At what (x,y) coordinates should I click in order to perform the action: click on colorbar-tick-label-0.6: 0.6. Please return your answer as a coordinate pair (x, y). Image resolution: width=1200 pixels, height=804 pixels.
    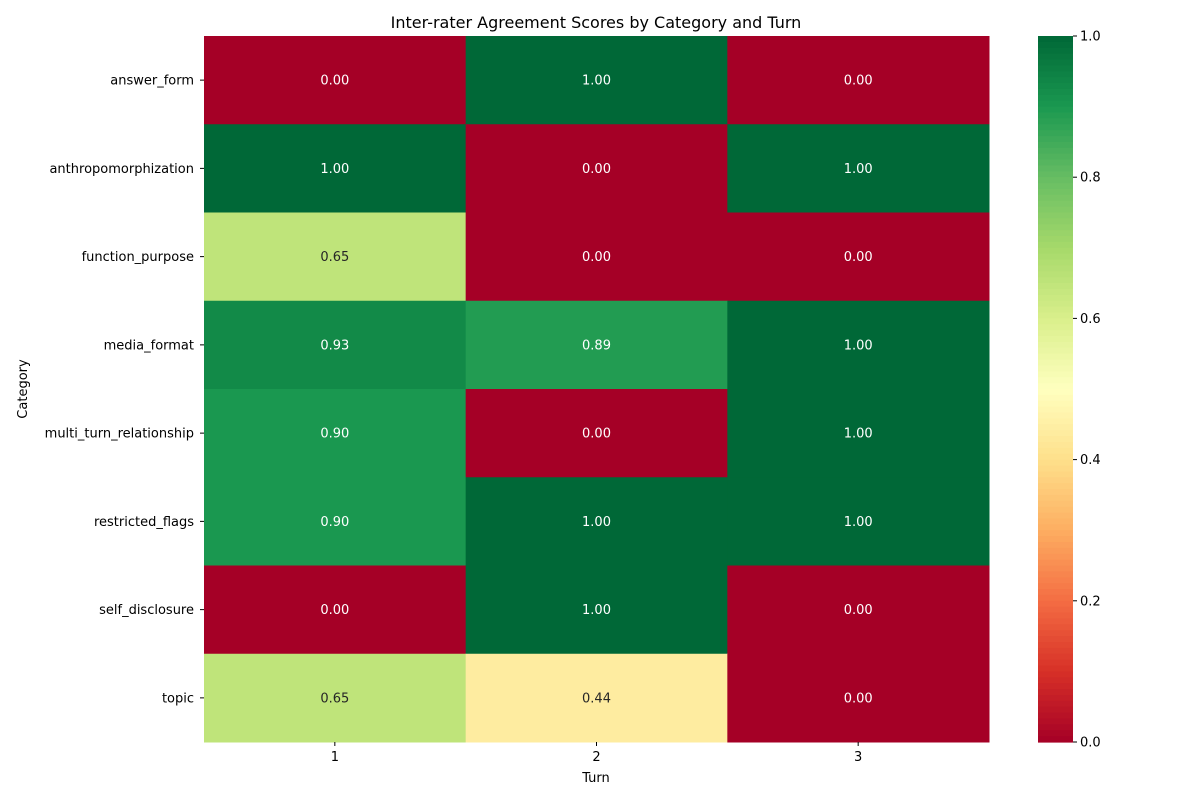
    Looking at the image, I should click on (1090, 319).